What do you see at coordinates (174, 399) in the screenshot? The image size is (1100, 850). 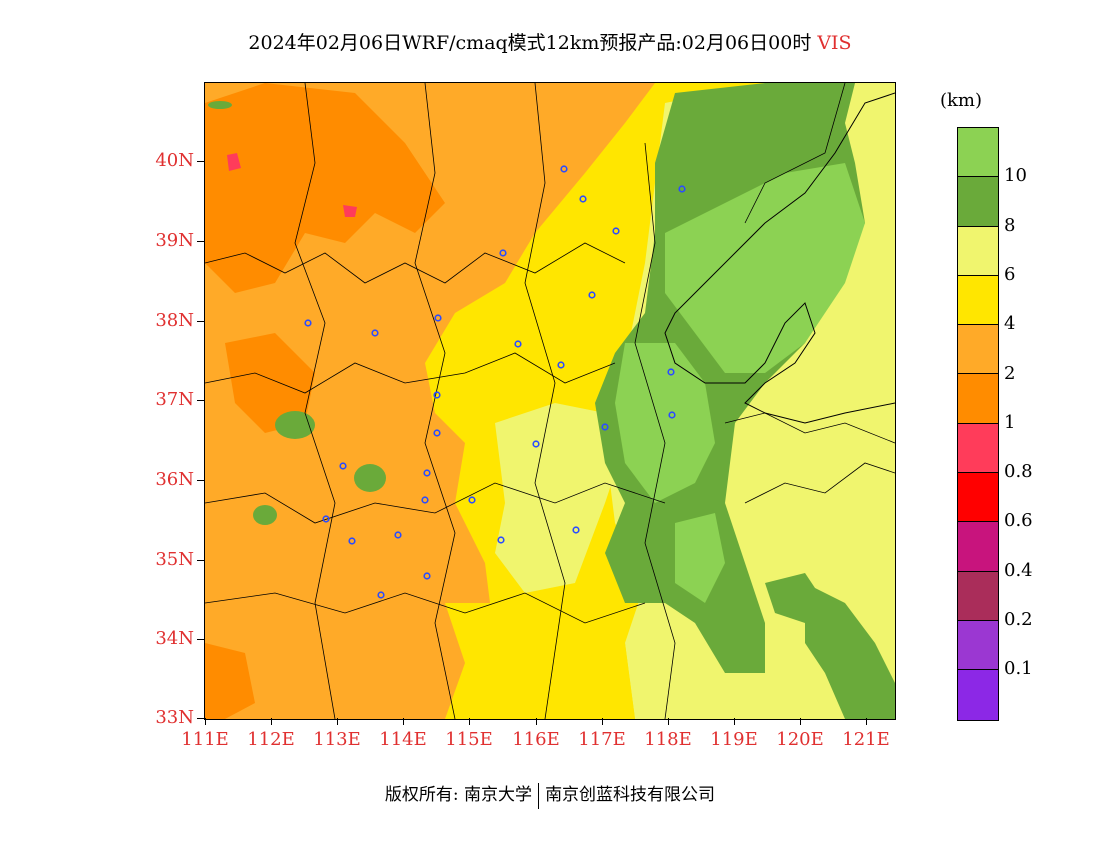 I see `lat-tick-label: 37N` at bounding box center [174, 399].